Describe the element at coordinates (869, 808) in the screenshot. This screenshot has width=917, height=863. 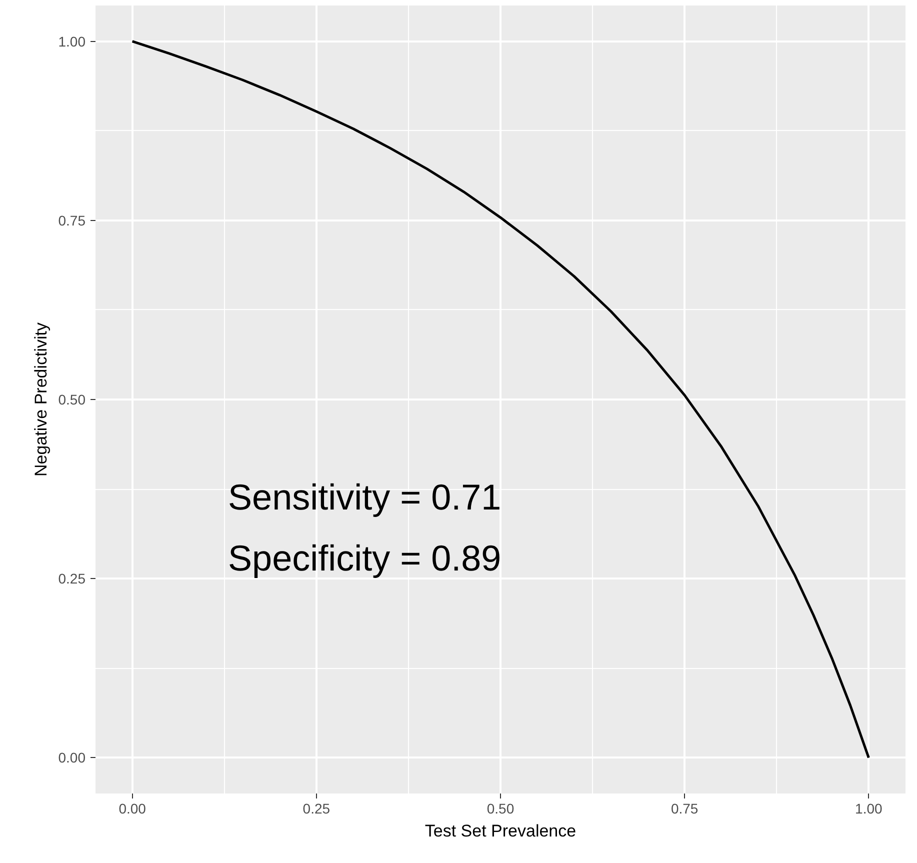
I see `x-tick-label: 1.00` at that location.